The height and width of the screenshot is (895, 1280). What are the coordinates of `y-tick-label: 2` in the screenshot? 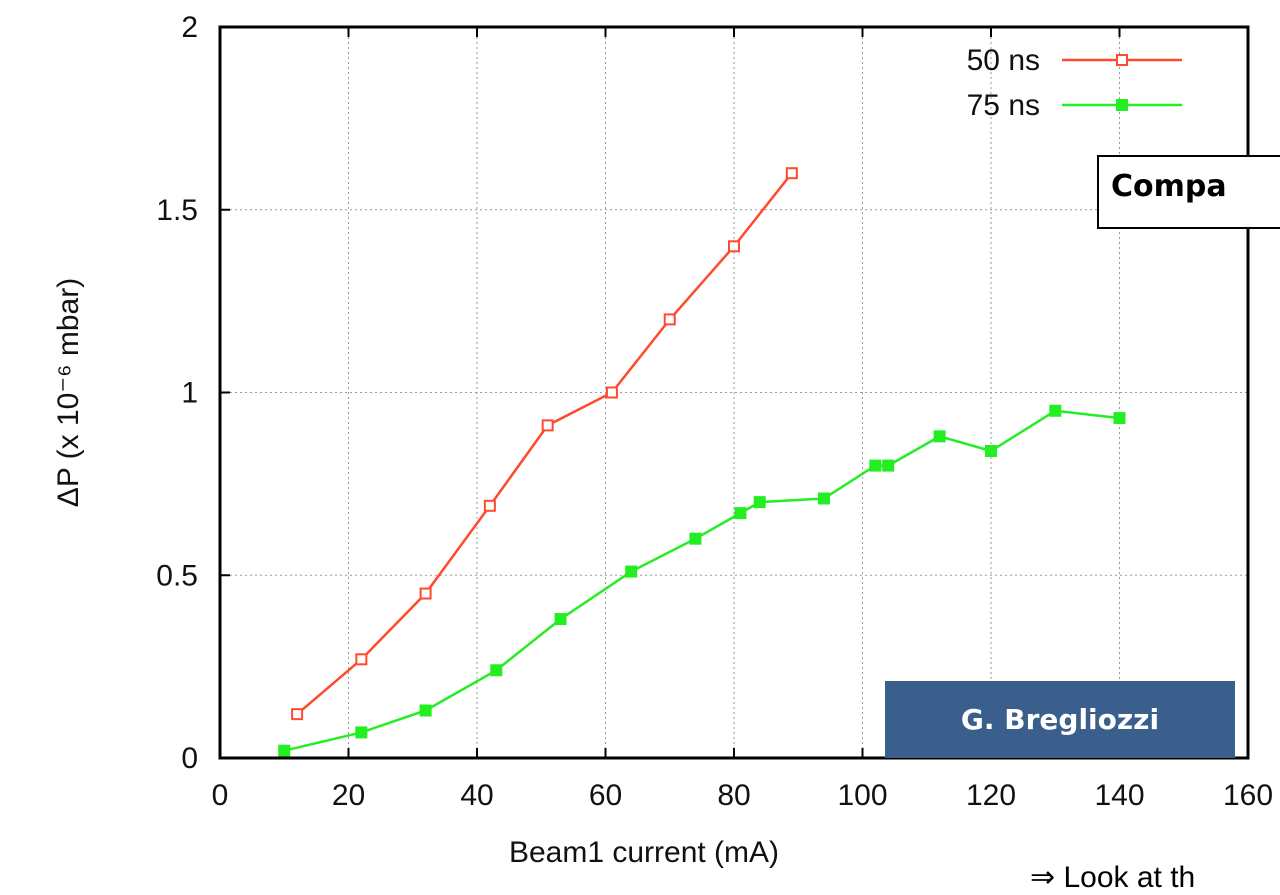 It's located at (189, 27).